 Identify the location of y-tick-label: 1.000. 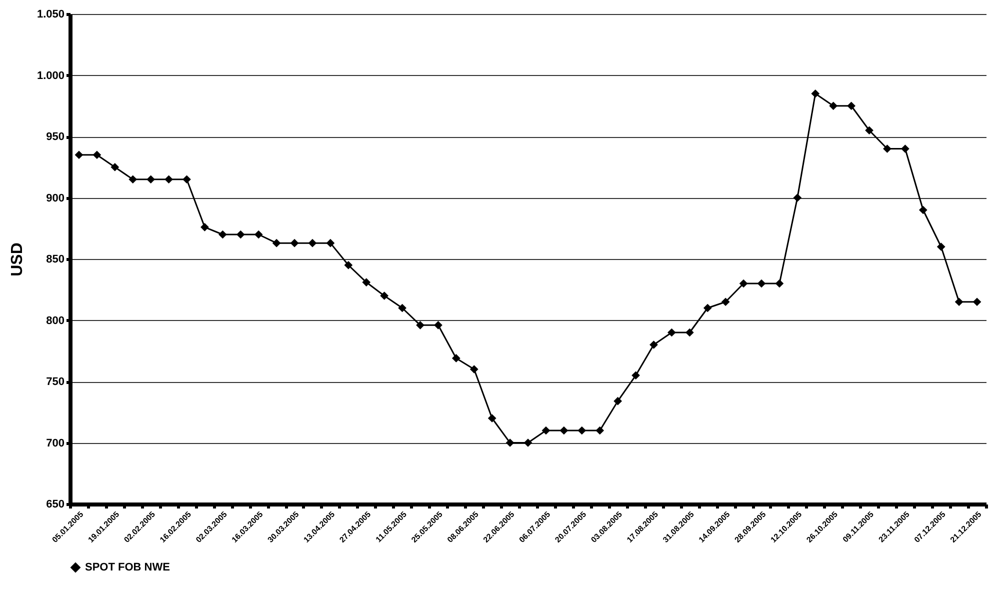
(50, 76).